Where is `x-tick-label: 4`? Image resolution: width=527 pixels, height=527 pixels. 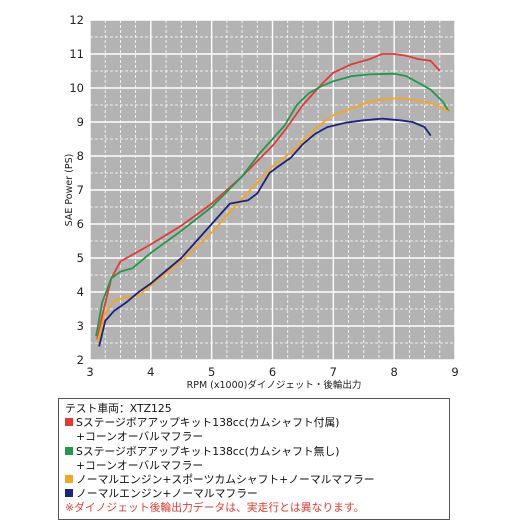
x-tick-label: 4 is located at coordinates (150, 372).